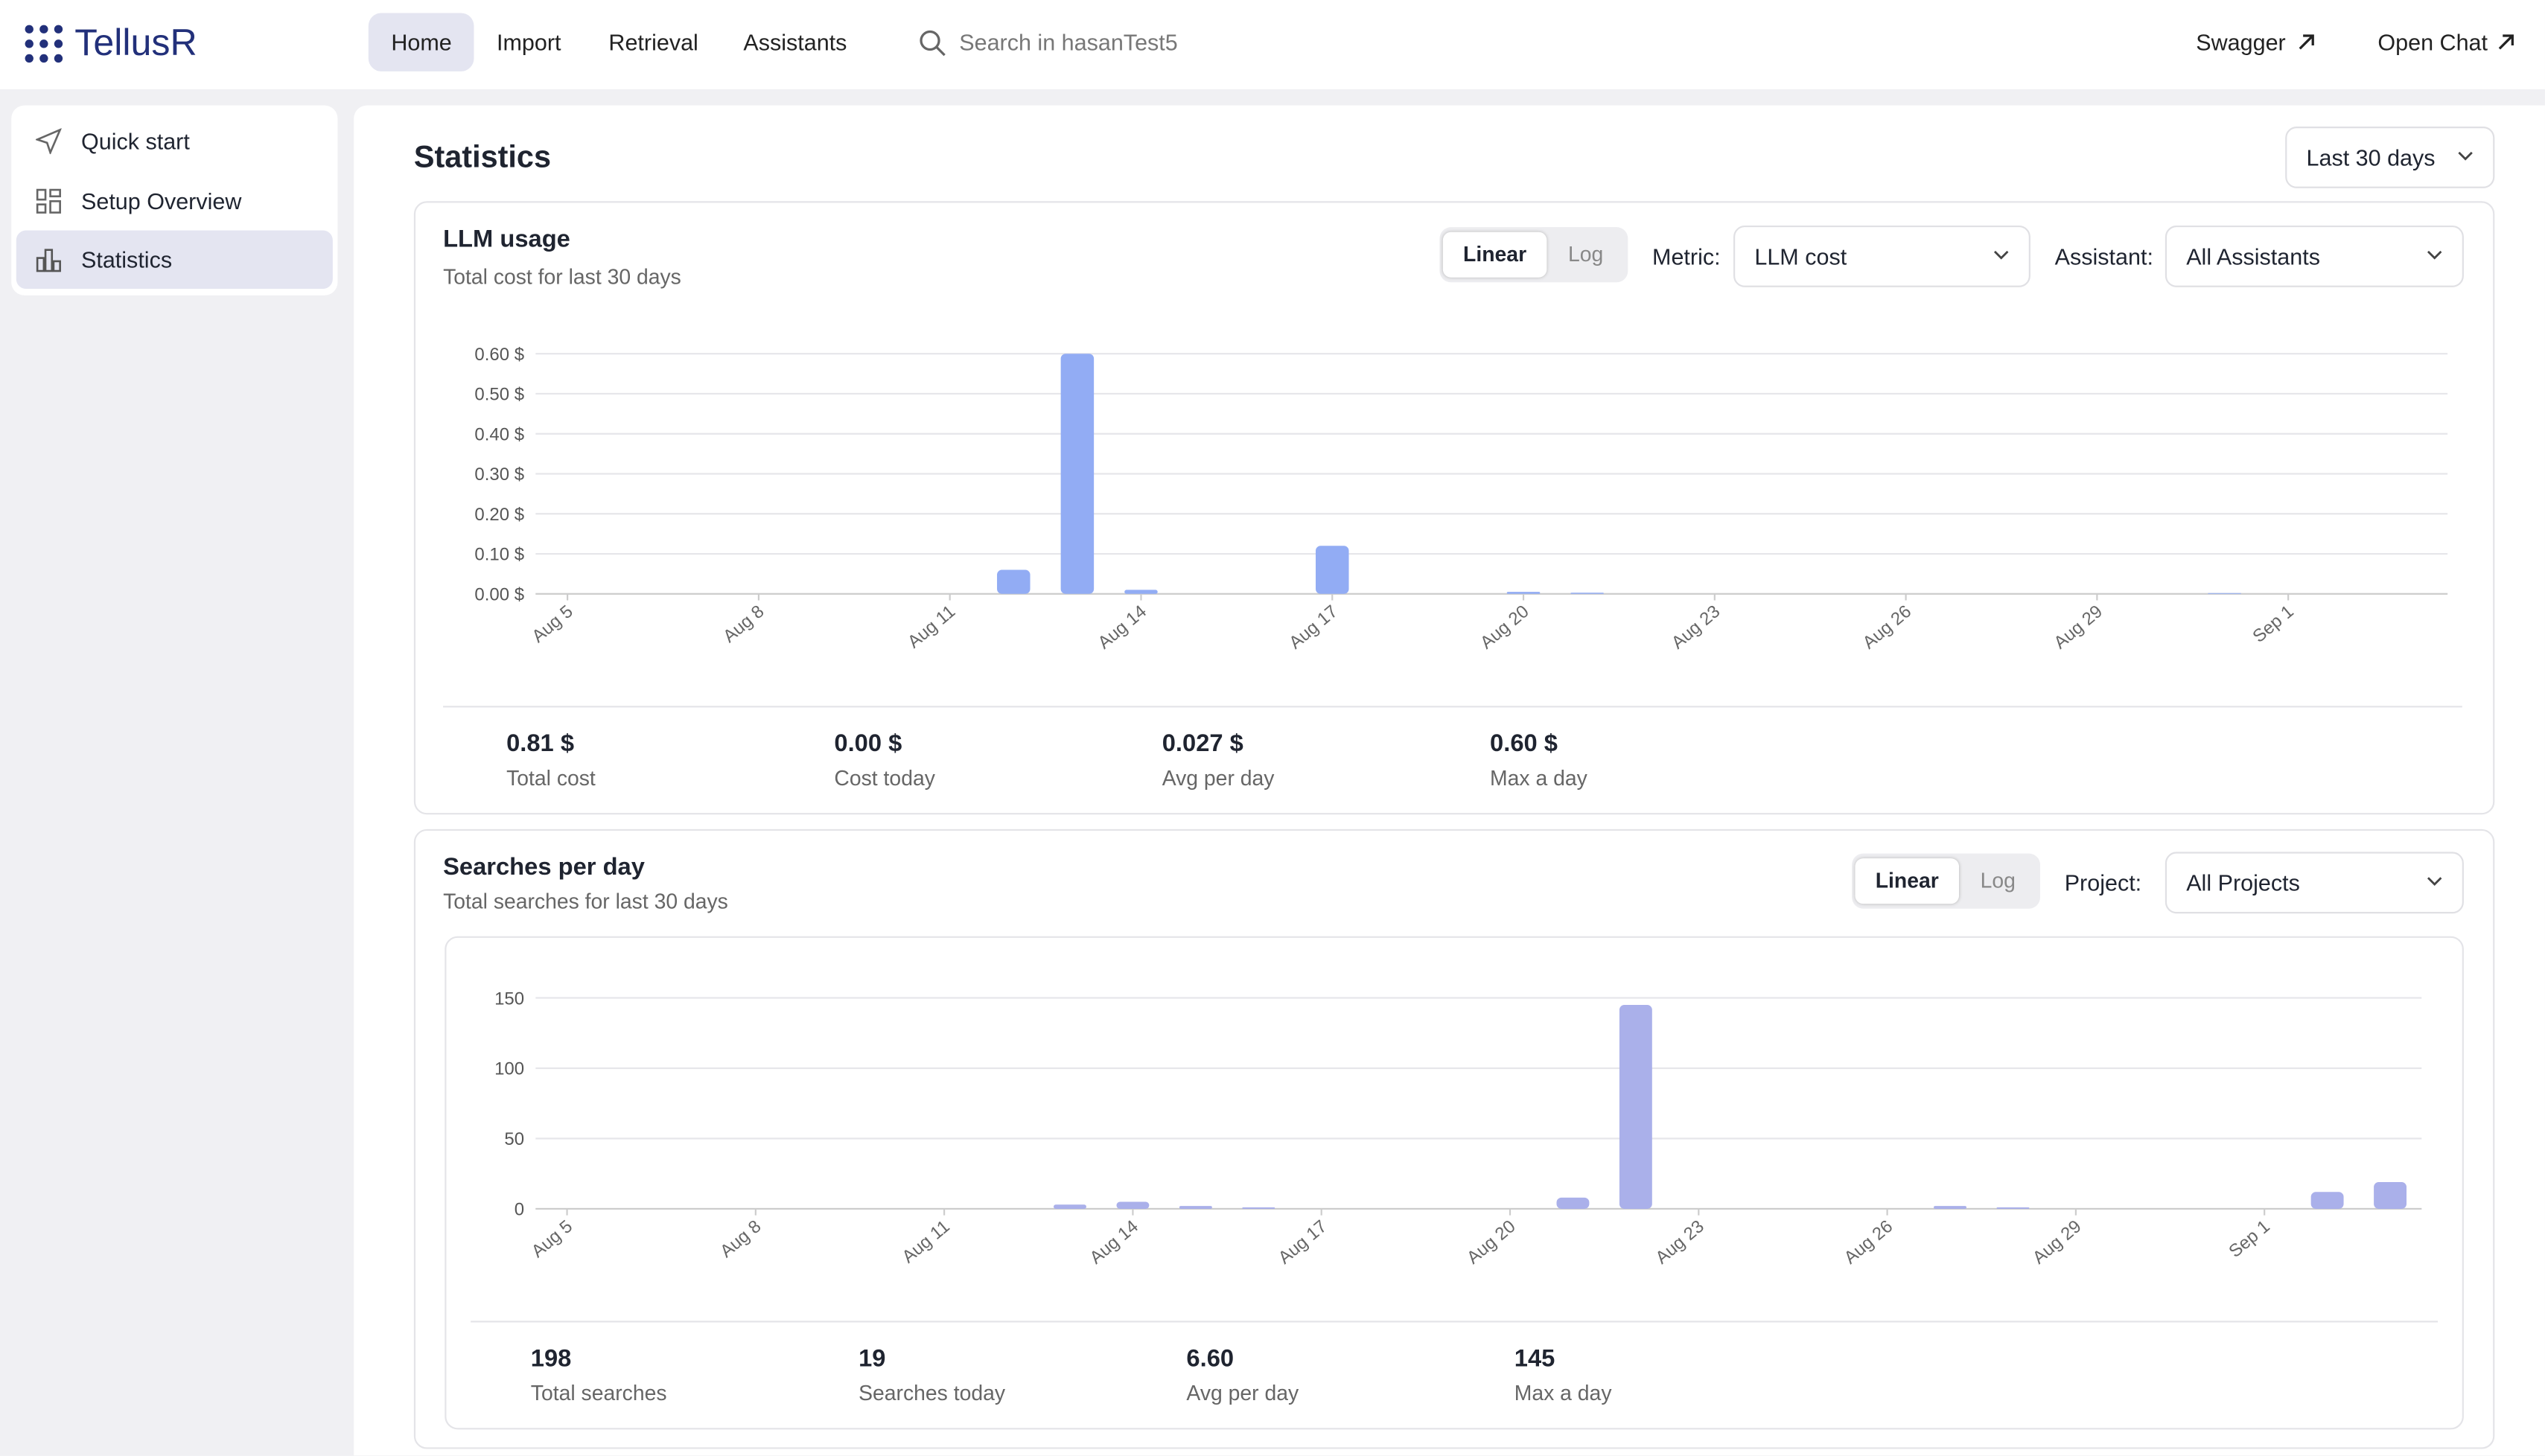  Describe the element at coordinates (44, 44) in the screenshot. I see `logo-icon` at that location.